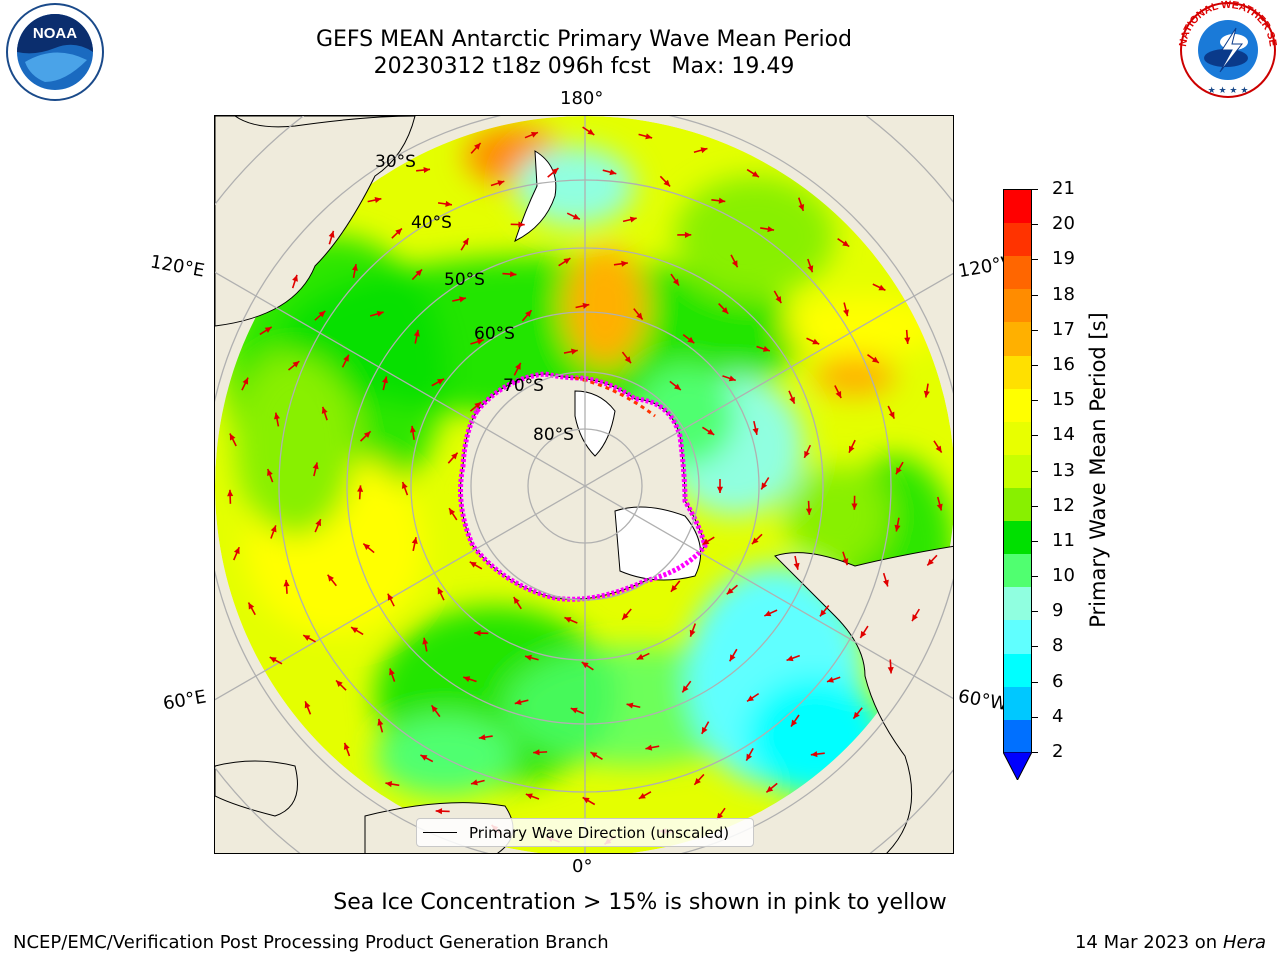 The height and width of the screenshot is (960, 1280). What do you see at coordinates (1098, 470) in the screenshot?
I see `colorbar-label: Primary Wave Mean Period [s]` at bounding box center [1098, 470].